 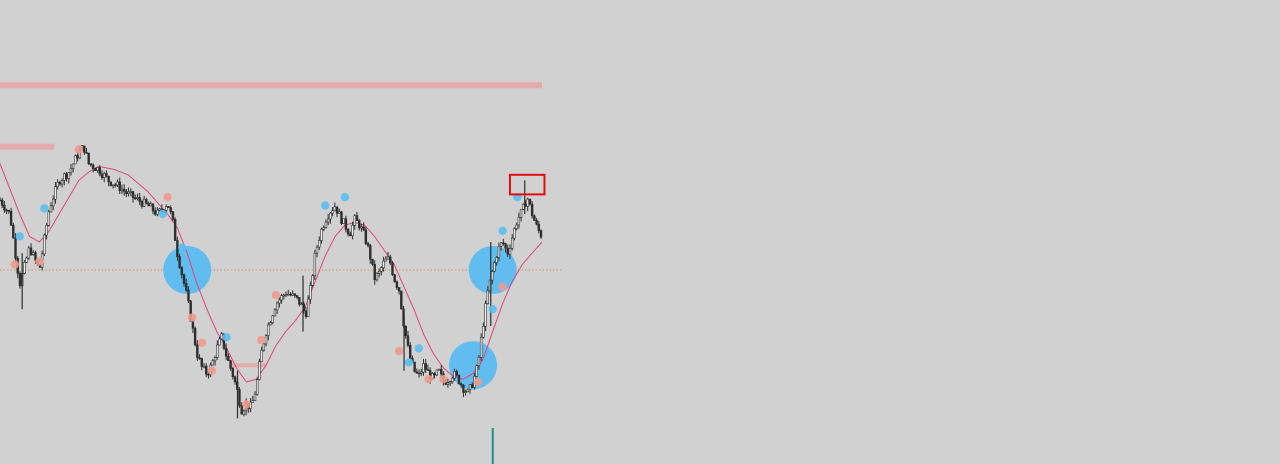 What do you see at coordinates (518, 318) in the screenshot?
I see `annotations` at bounding box center [518, 318].